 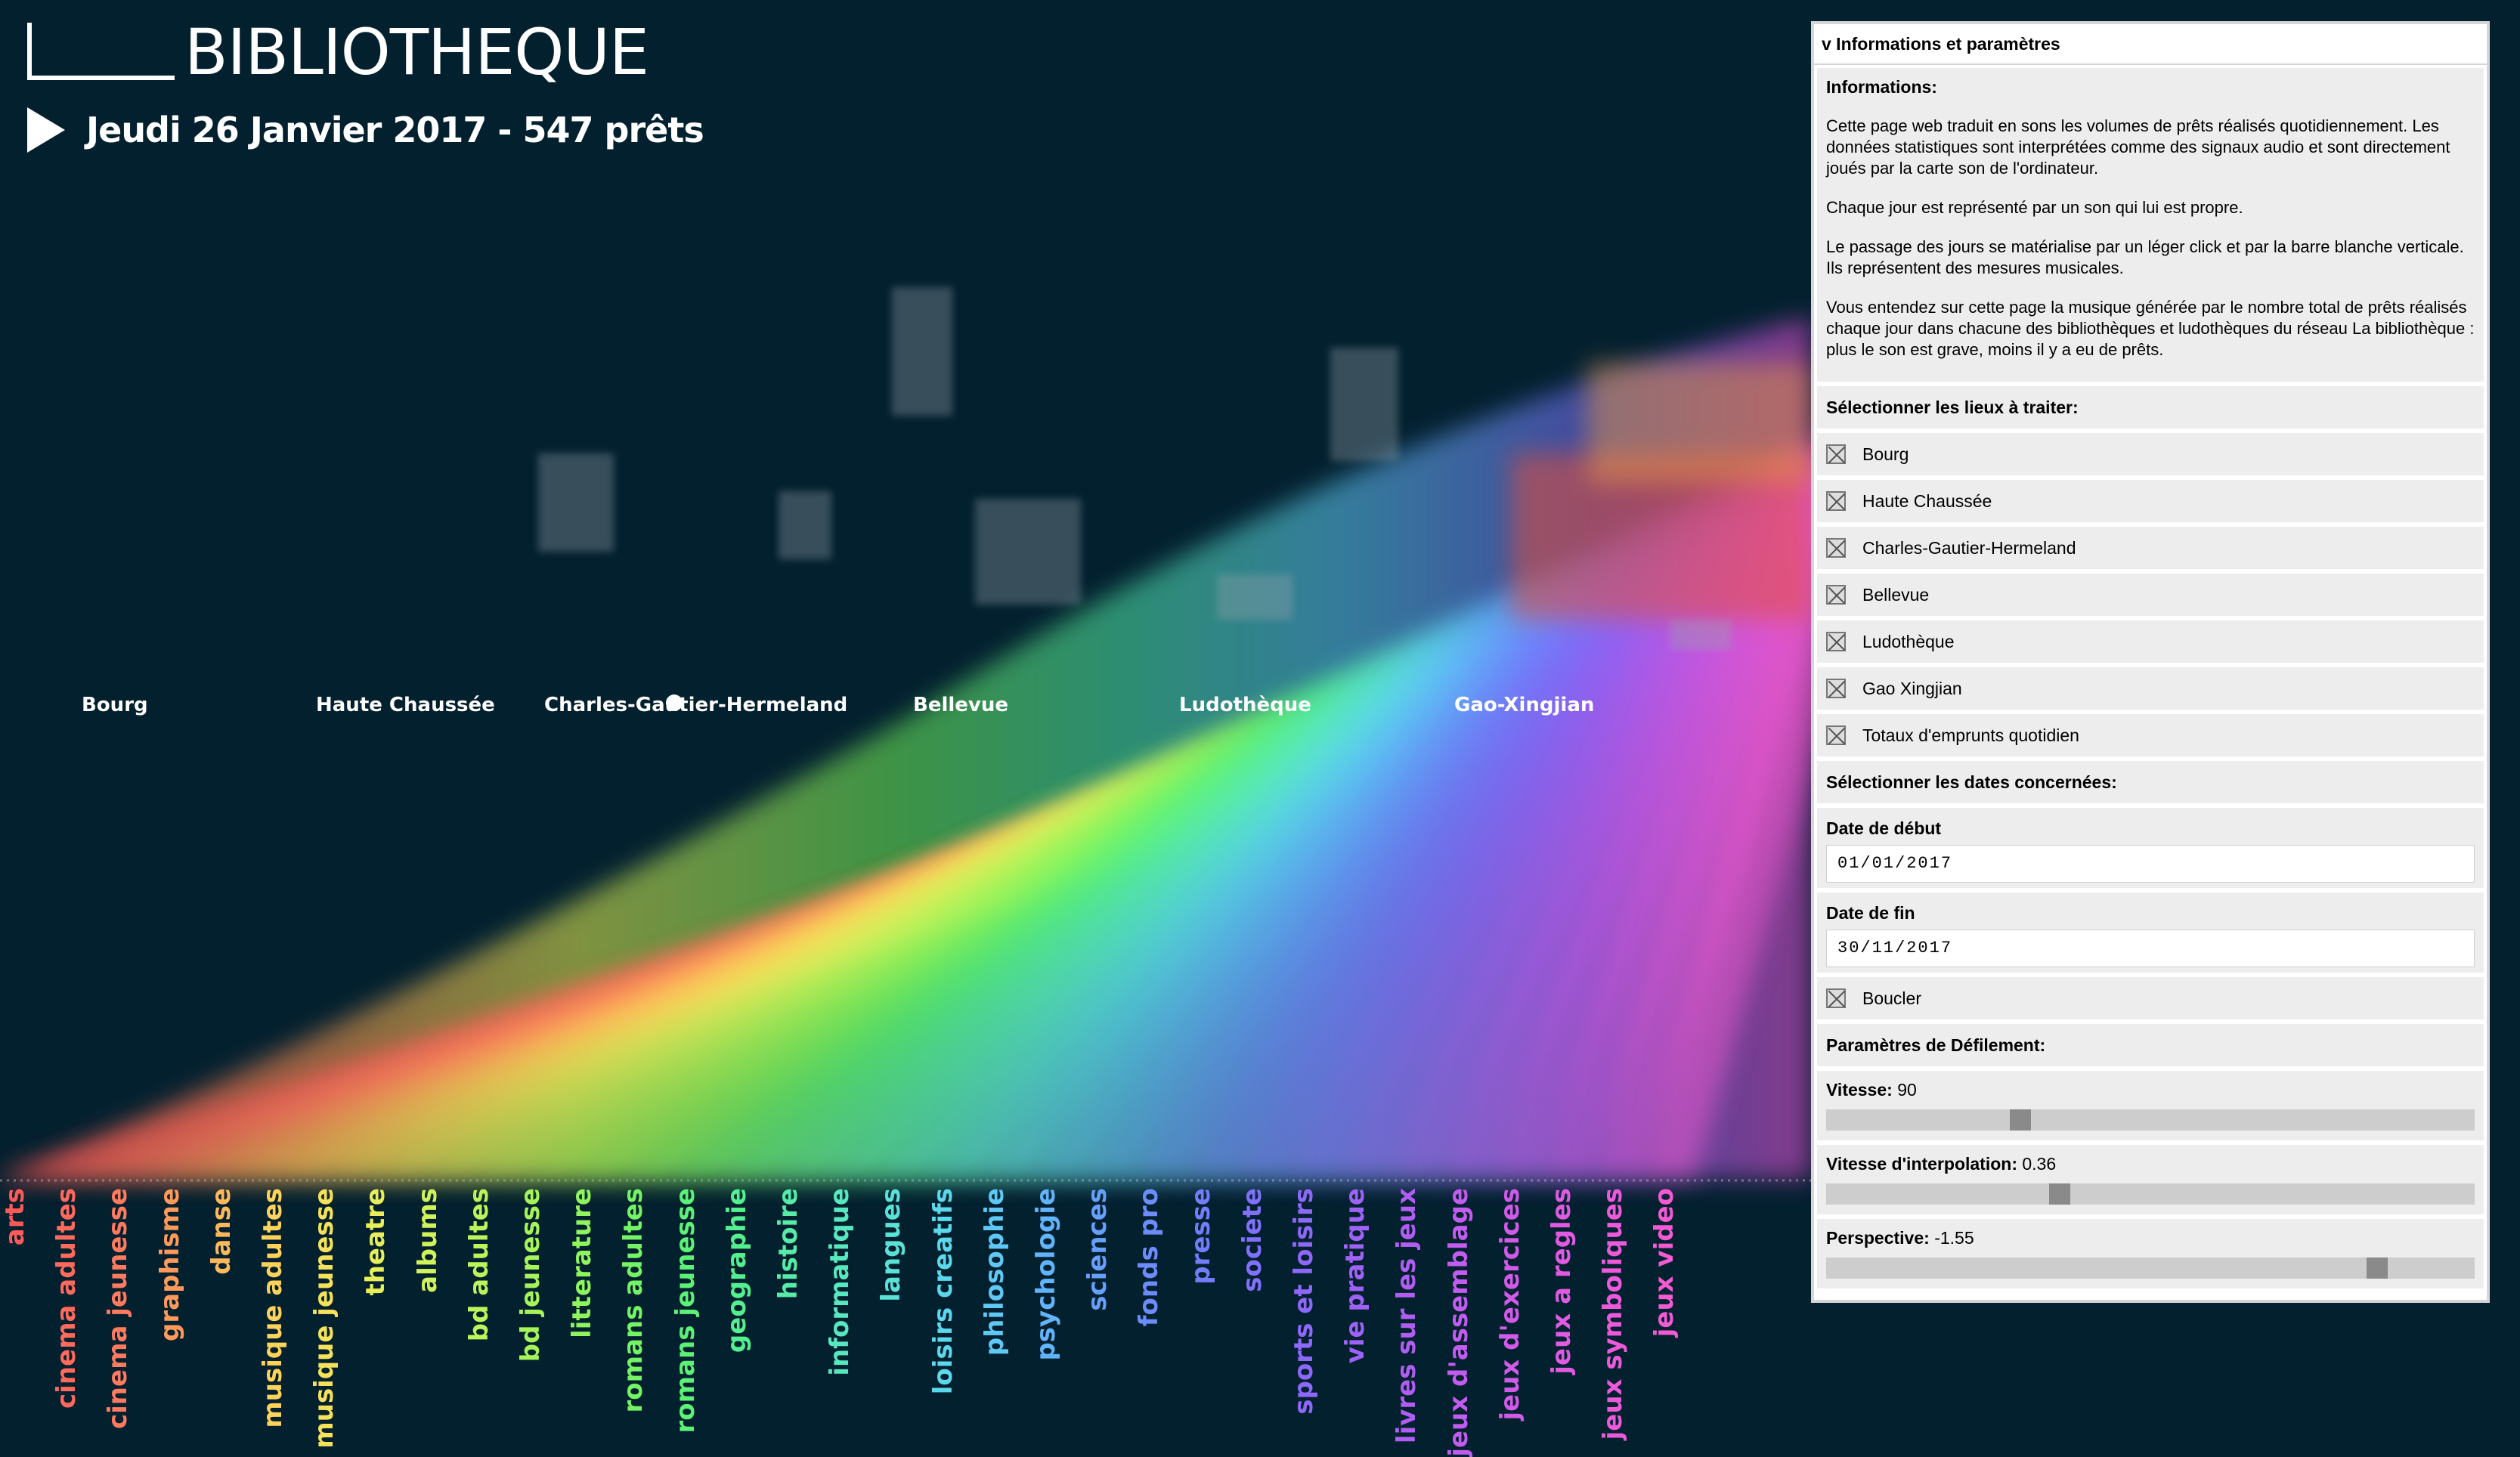 I want to click on dates-section-title-row: Sélectionner les dates concernées:, so click(x=2150, y=782).